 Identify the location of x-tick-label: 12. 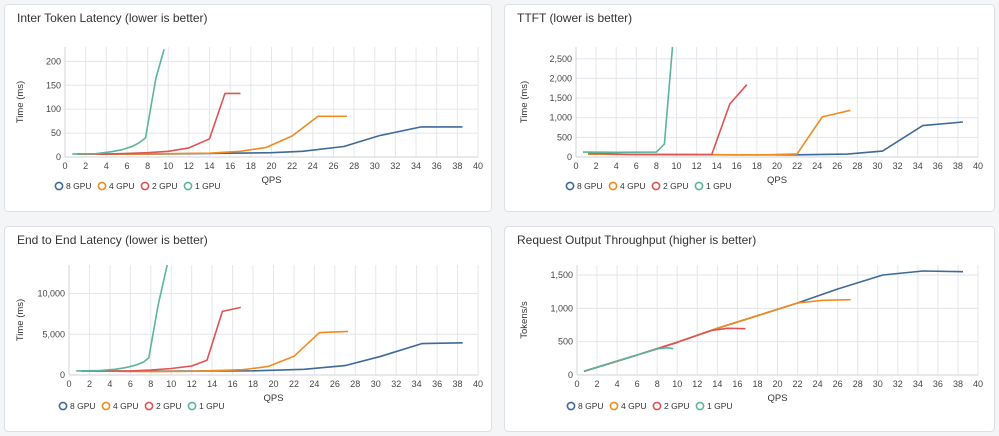
(192, 384).